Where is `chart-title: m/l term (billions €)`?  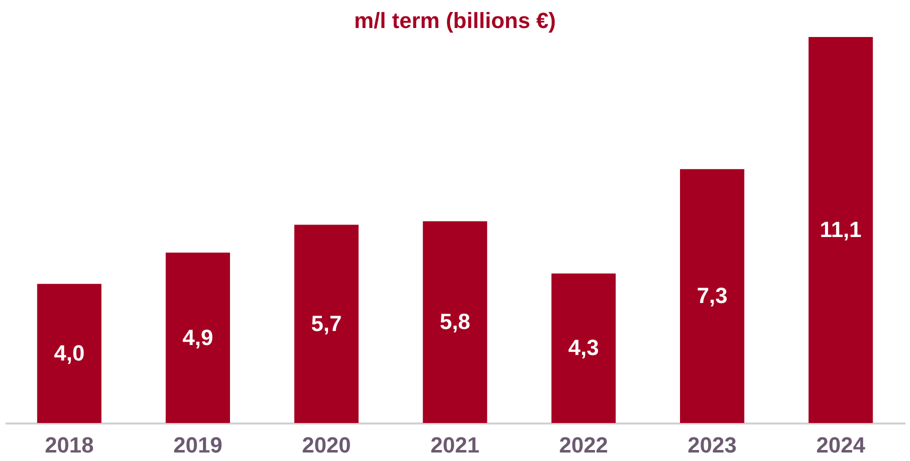
chart-title: m/l term (billions €) is located at coordinates (455, 20).